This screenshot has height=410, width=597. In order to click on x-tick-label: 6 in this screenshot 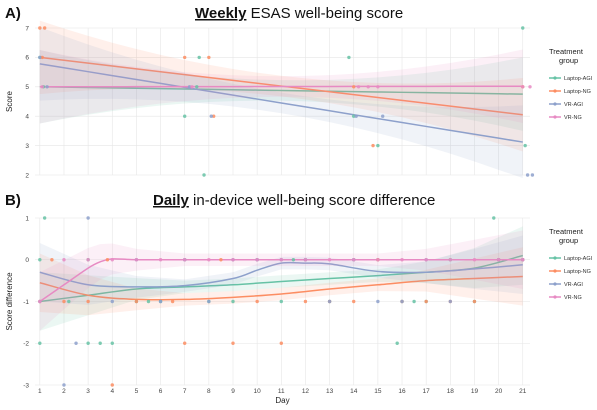, I will do `click(161, 391)`.